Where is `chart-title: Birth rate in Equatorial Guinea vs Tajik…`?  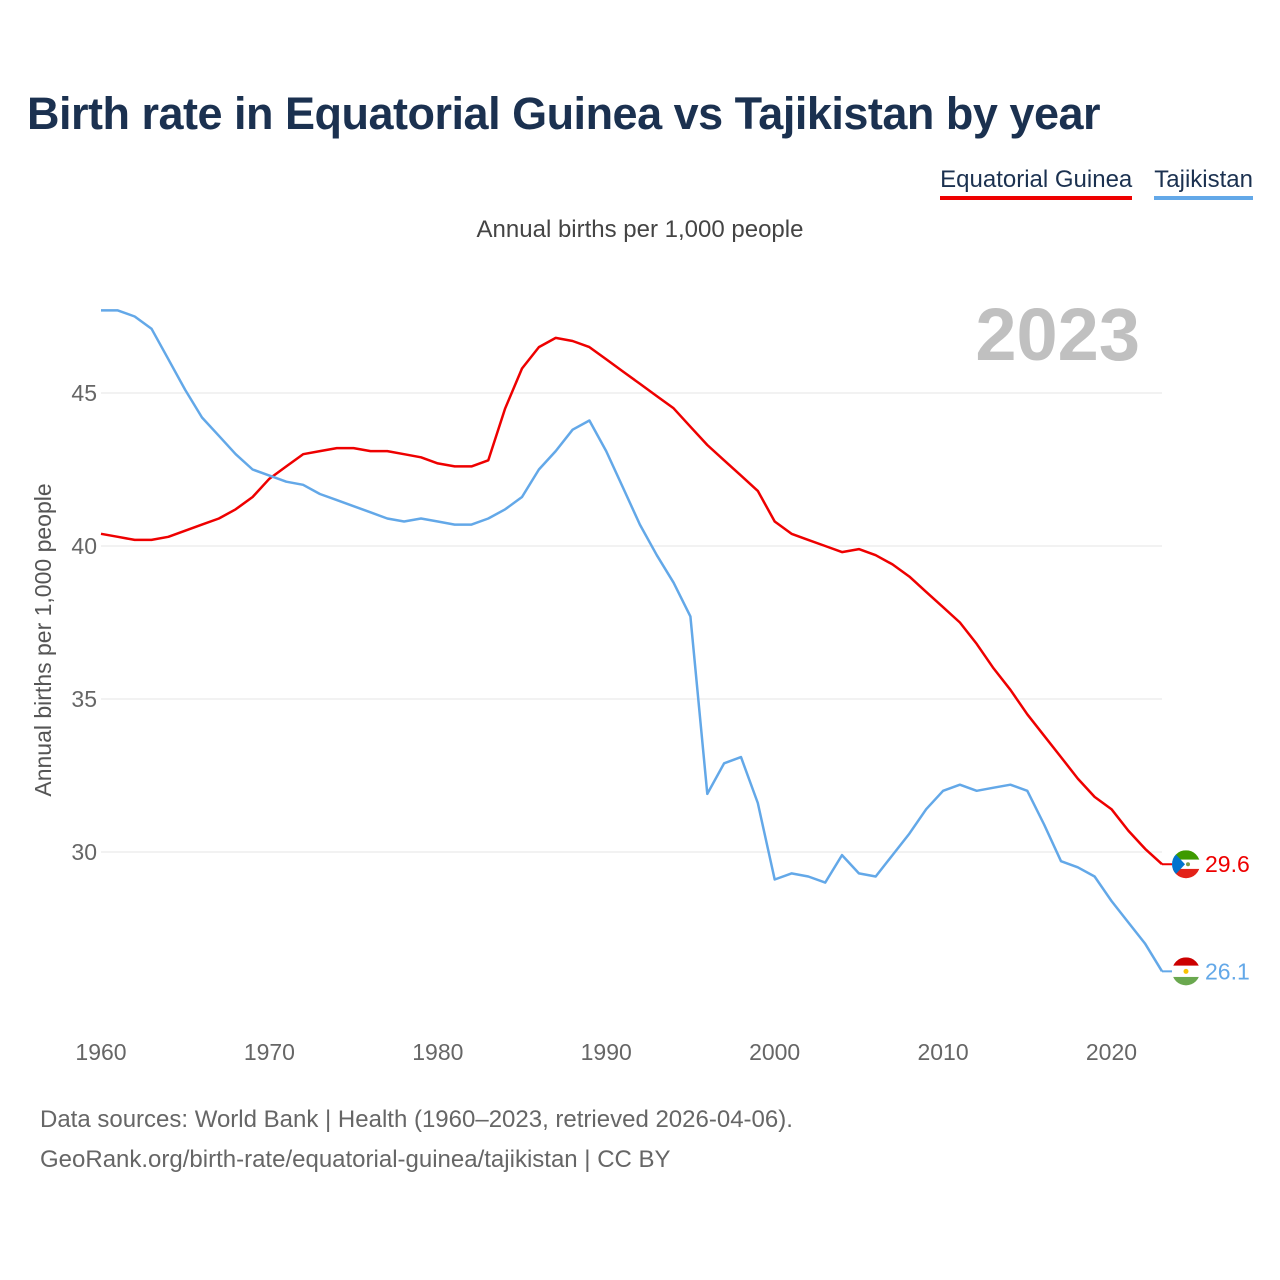
chart-title: Birth rate in Equatorial Guinea vs Tajik… is located at coordinates (564, 113).